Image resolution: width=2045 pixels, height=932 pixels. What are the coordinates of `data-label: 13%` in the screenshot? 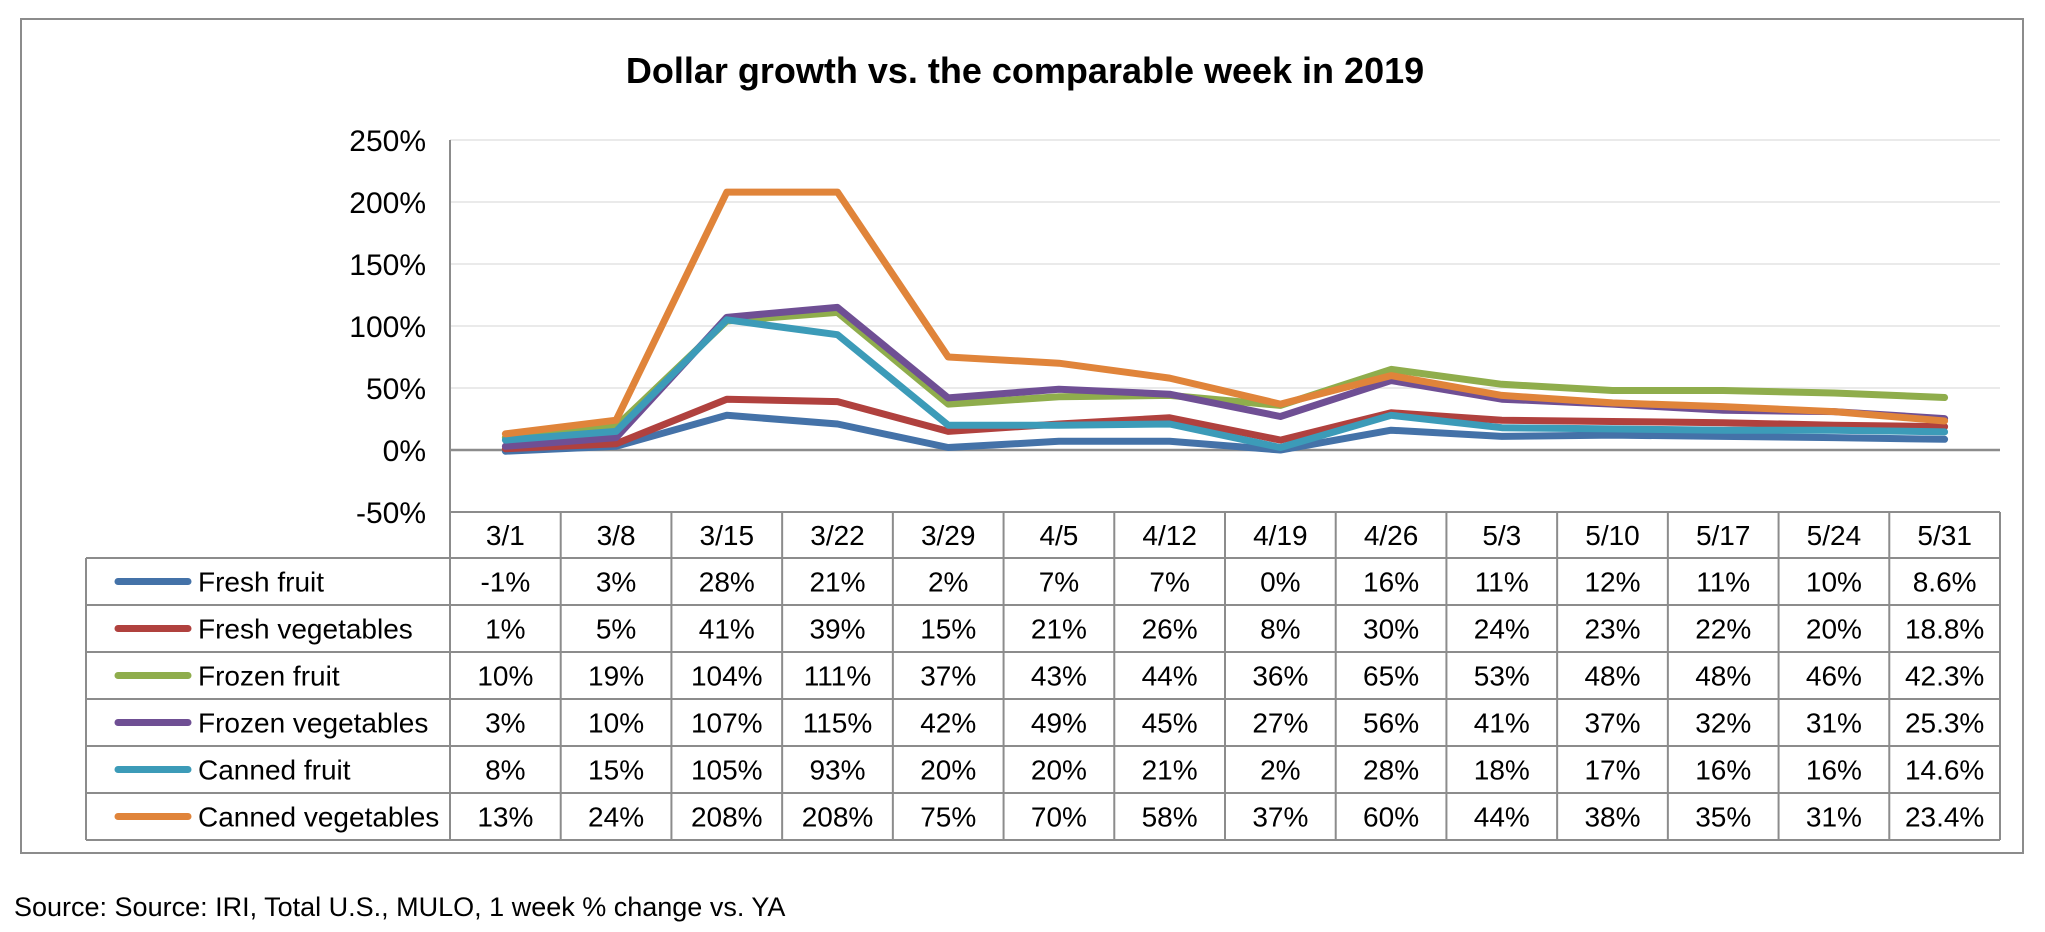 It's located at (505, 817).